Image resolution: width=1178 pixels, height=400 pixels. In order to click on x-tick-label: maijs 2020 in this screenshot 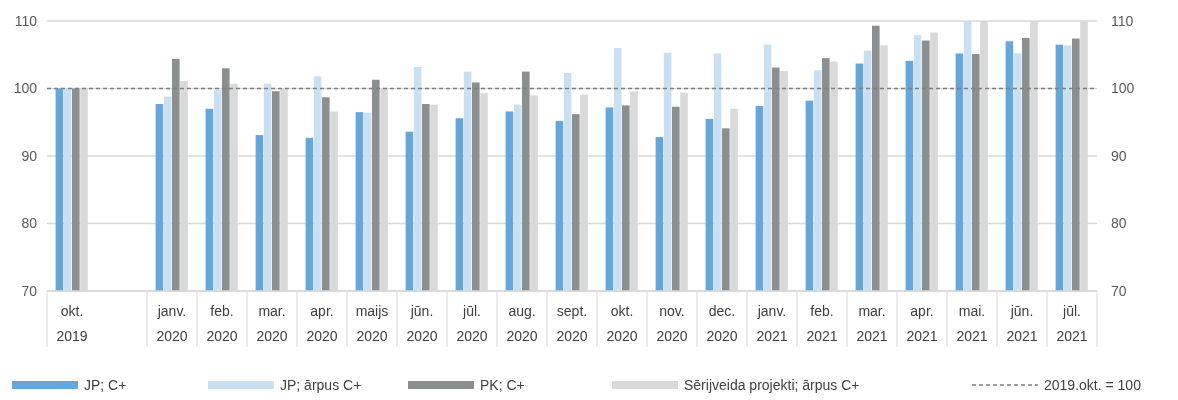, I will do `click(372, 323)`.